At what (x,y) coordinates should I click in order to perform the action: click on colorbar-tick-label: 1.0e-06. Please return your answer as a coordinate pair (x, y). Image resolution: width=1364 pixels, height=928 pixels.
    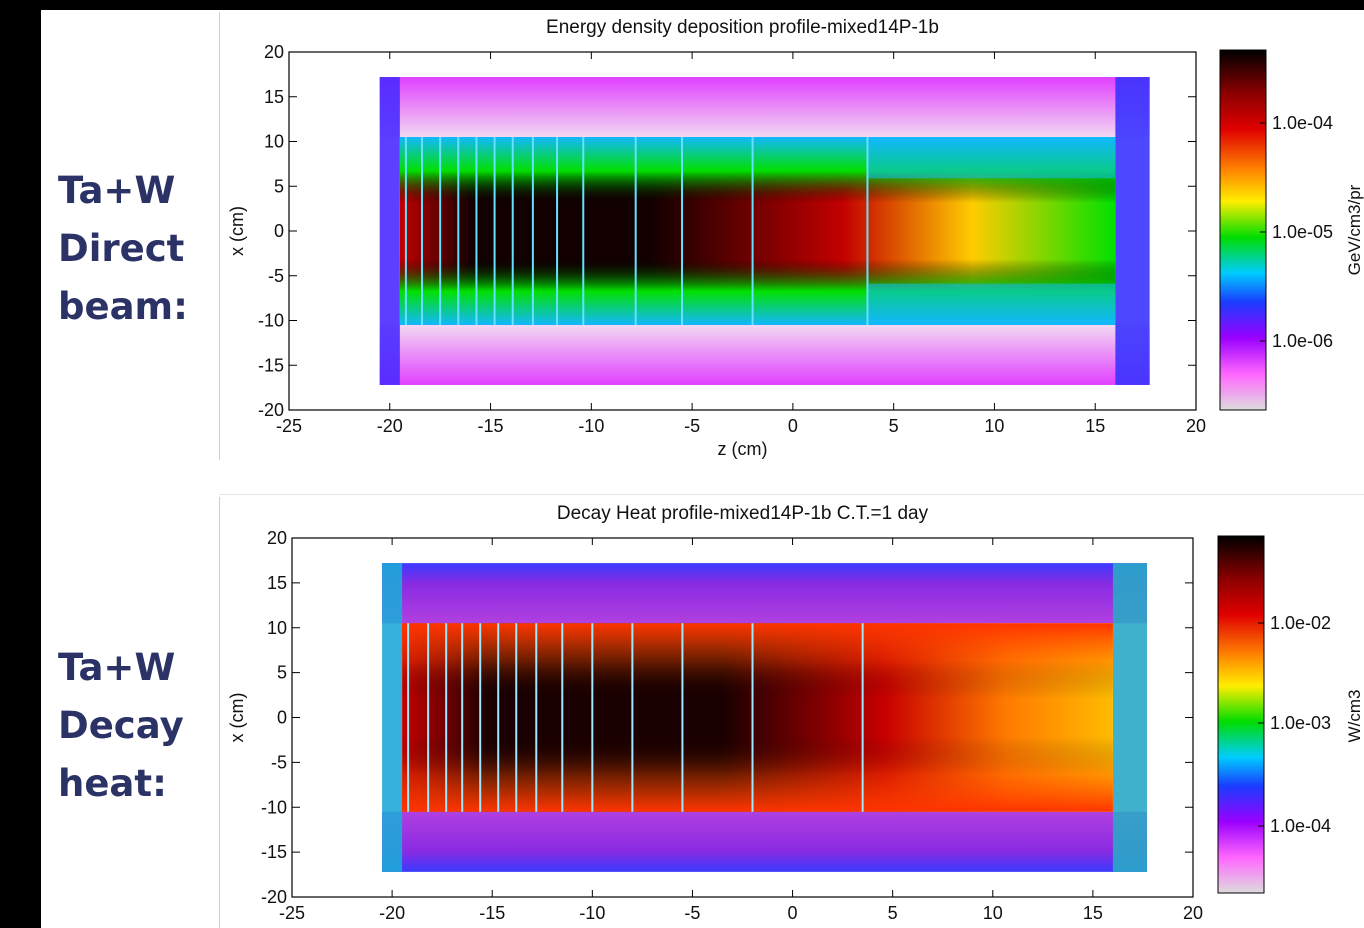
    Looking at the image, I should click on (1302, 341).